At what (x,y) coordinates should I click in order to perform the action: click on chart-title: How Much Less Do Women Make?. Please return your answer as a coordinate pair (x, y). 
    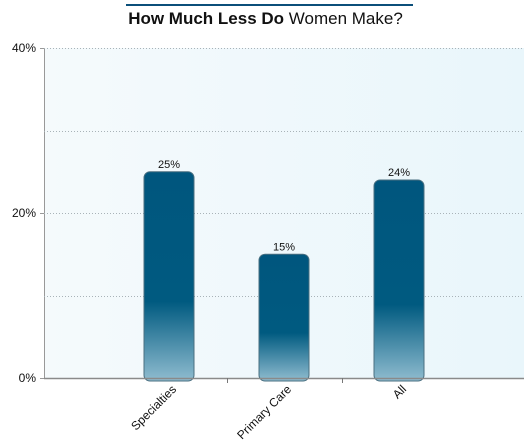
    Looking at the image, I should click on (265, 19).